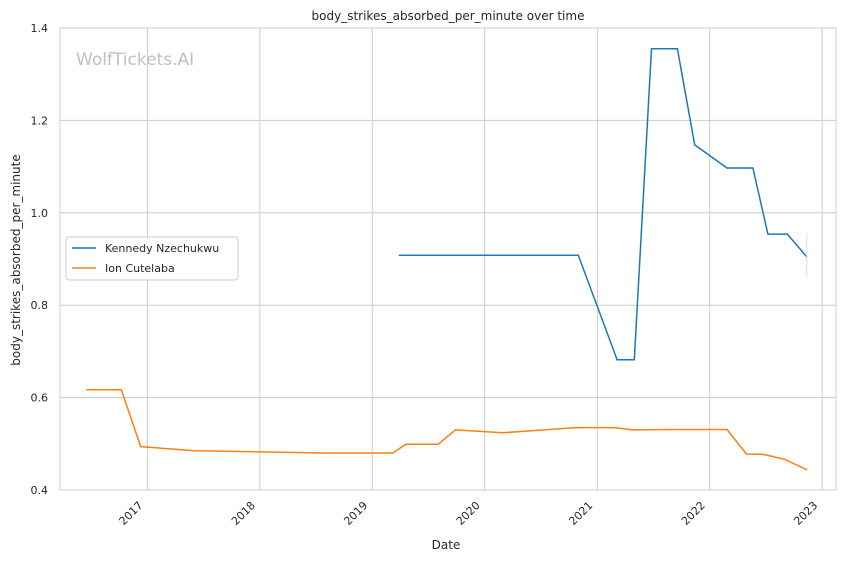  Describe the element at coordinates (40, 28) in the screenshot. I see `y-tick-label: 1.4` at that location.